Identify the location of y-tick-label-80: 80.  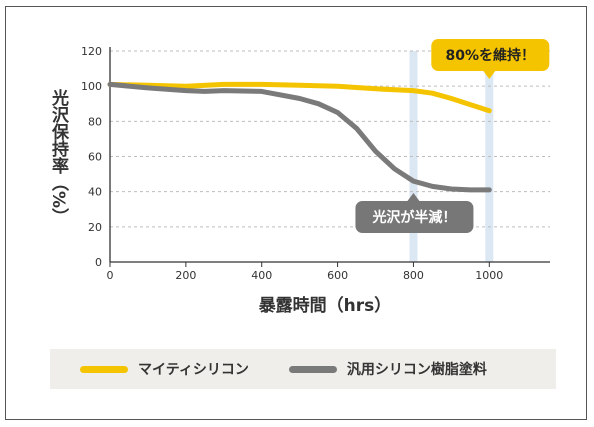
(95, 121).